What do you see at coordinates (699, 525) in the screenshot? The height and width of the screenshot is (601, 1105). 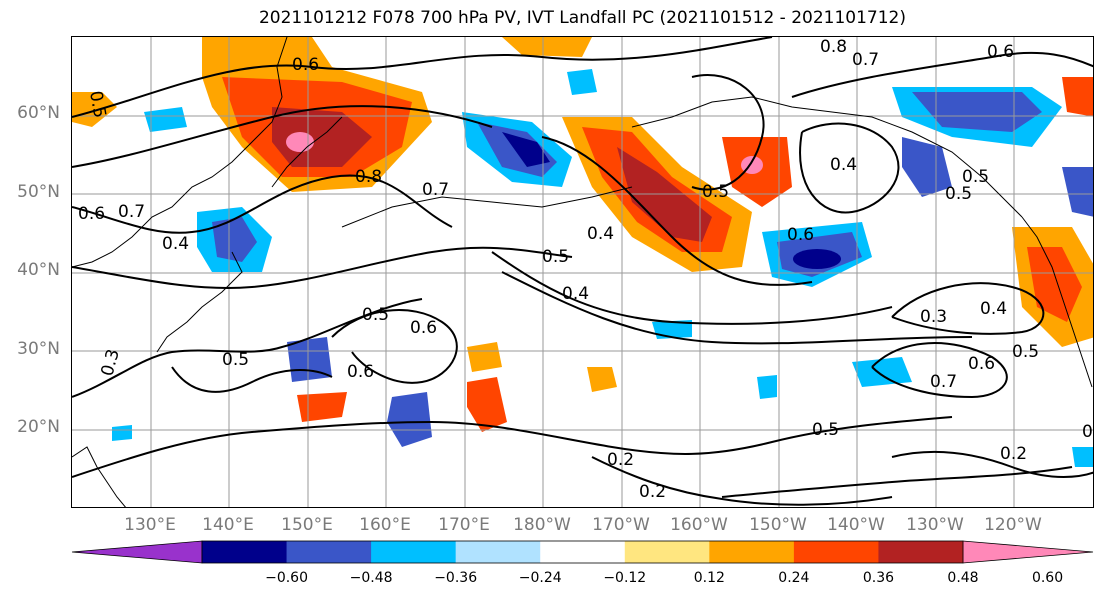 I see `lon-label-160w: 160°W` at bounding box center [699, 525].